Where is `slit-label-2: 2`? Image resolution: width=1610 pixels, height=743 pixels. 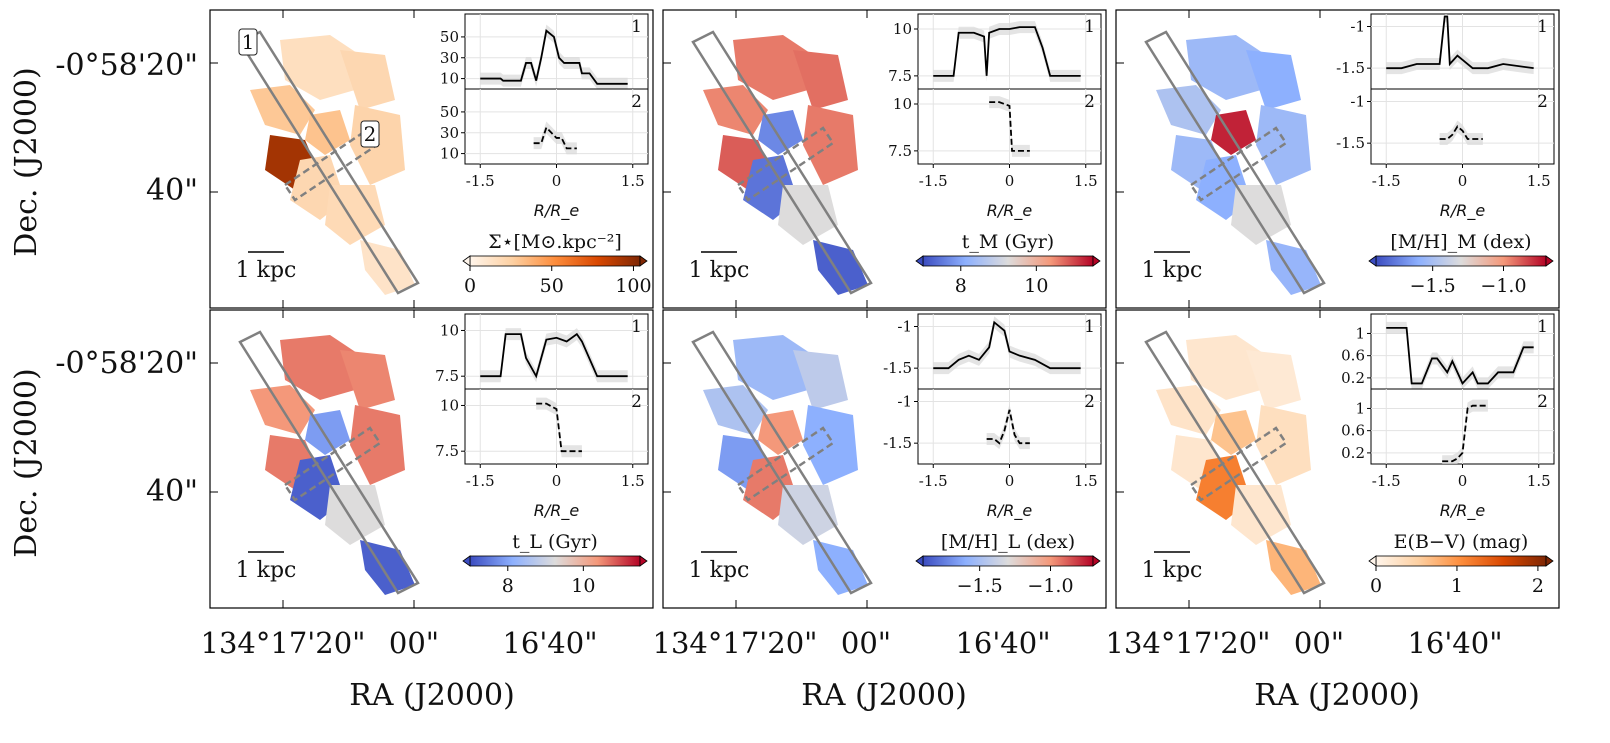
slit-label-2: 2 is located at coordinates (370, 134).